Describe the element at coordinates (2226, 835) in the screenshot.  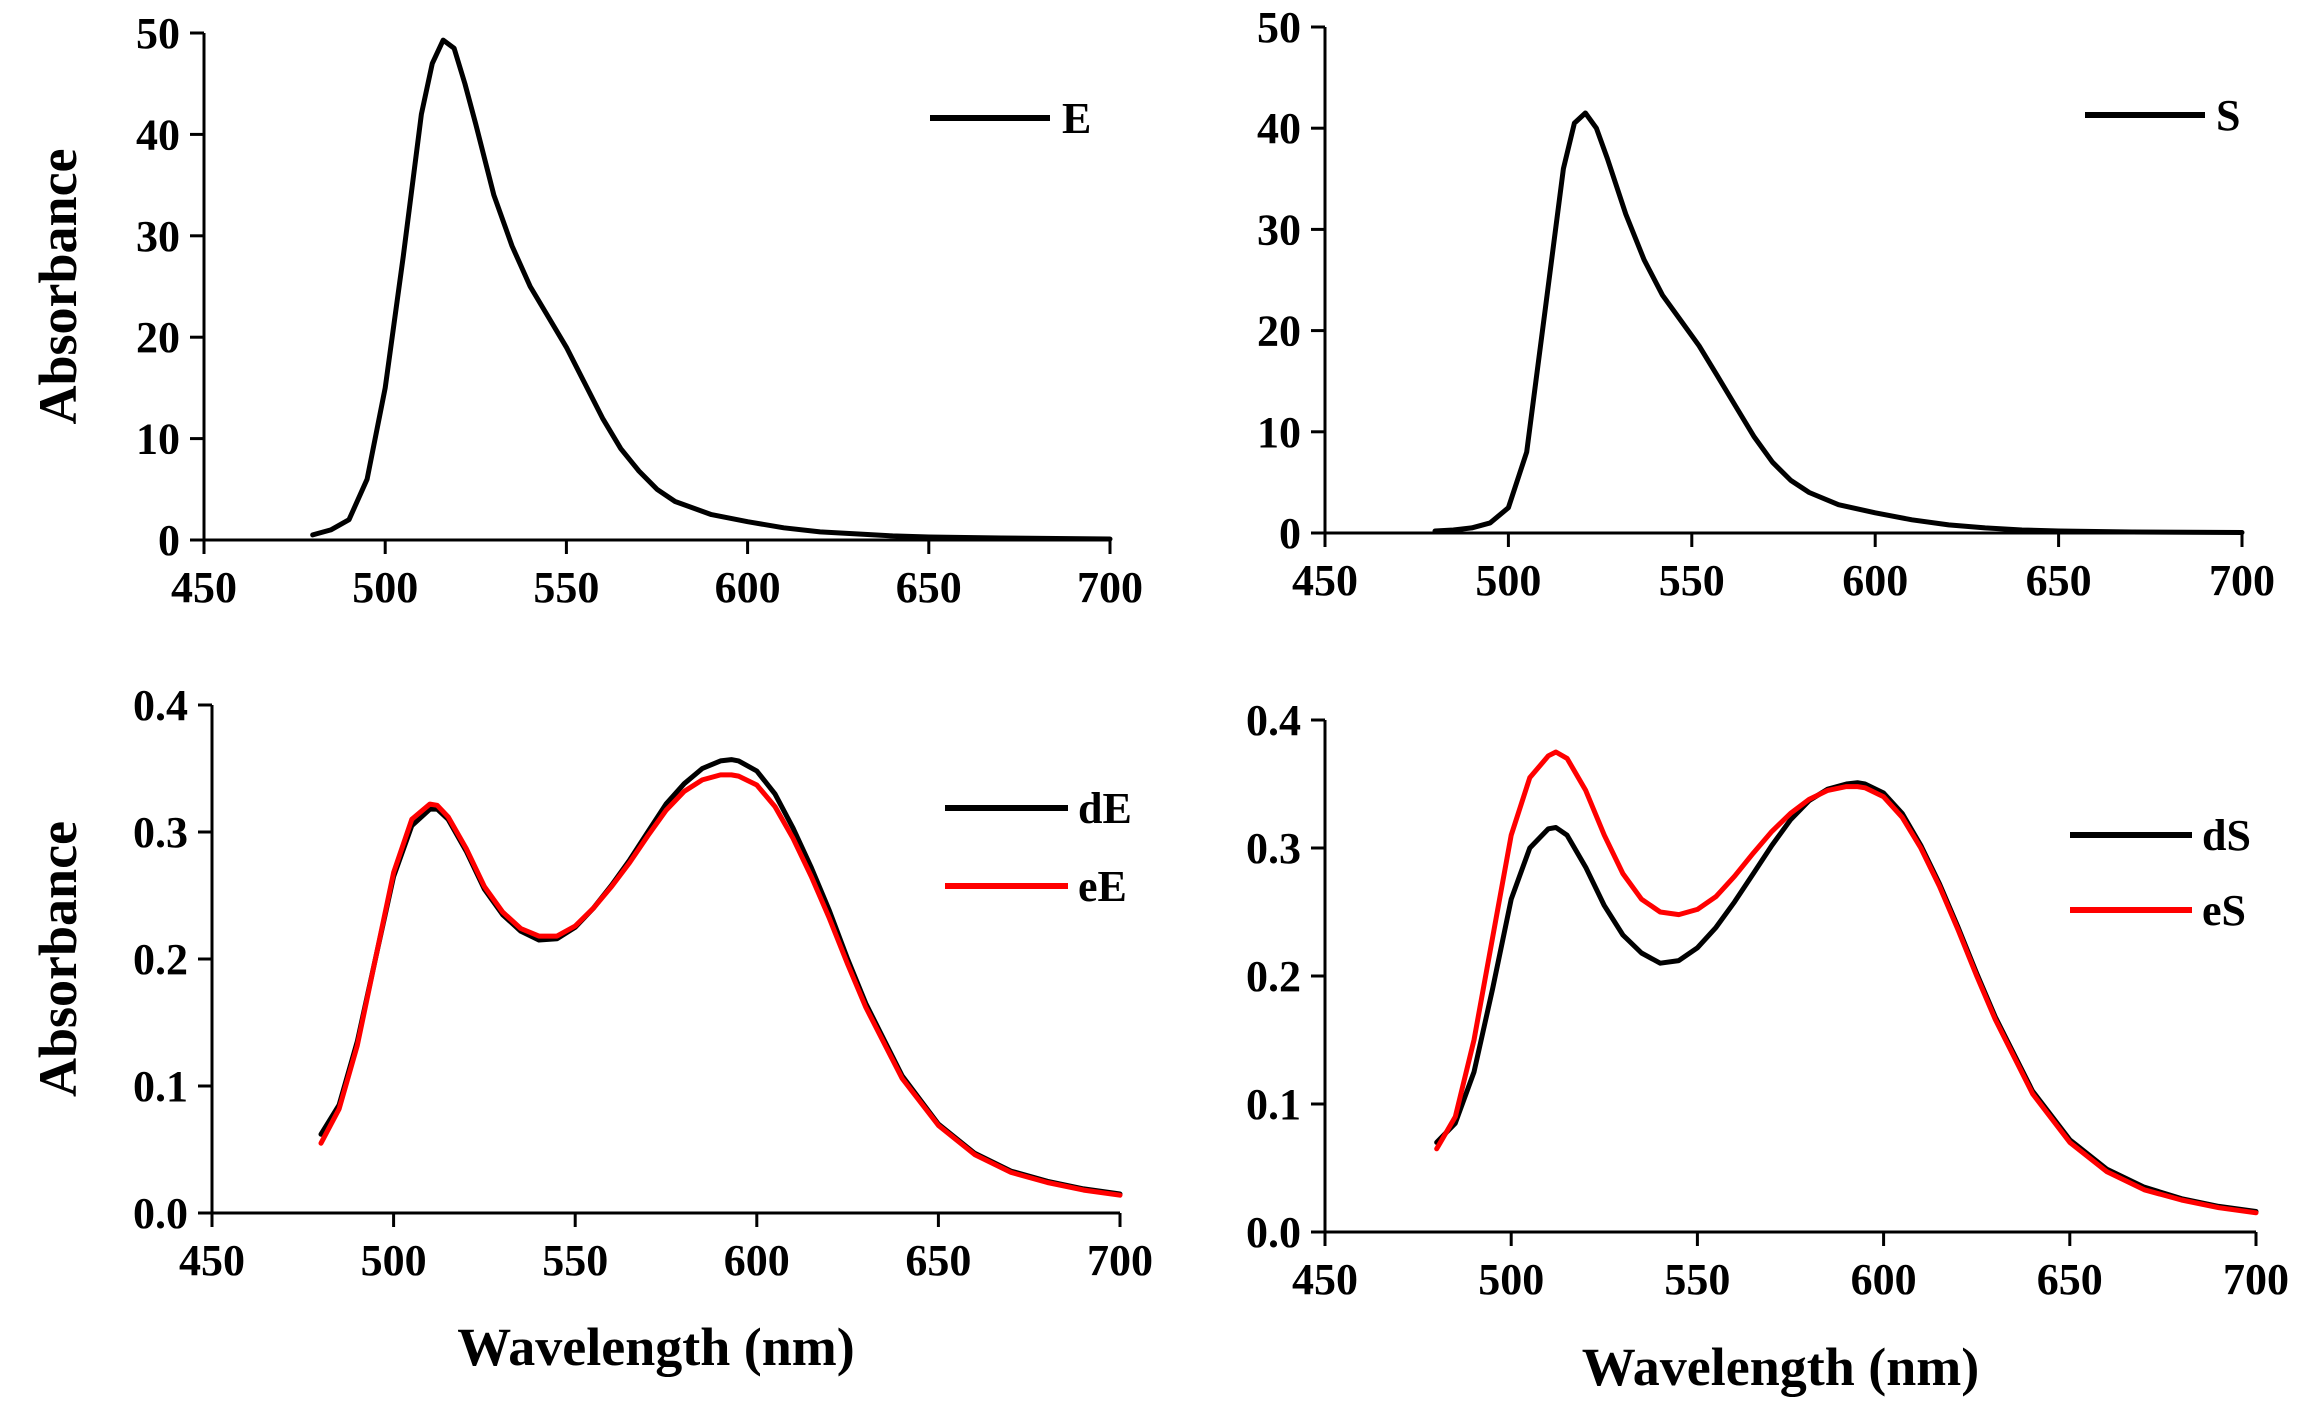
I see `legend-label-dS: dS` at that location.